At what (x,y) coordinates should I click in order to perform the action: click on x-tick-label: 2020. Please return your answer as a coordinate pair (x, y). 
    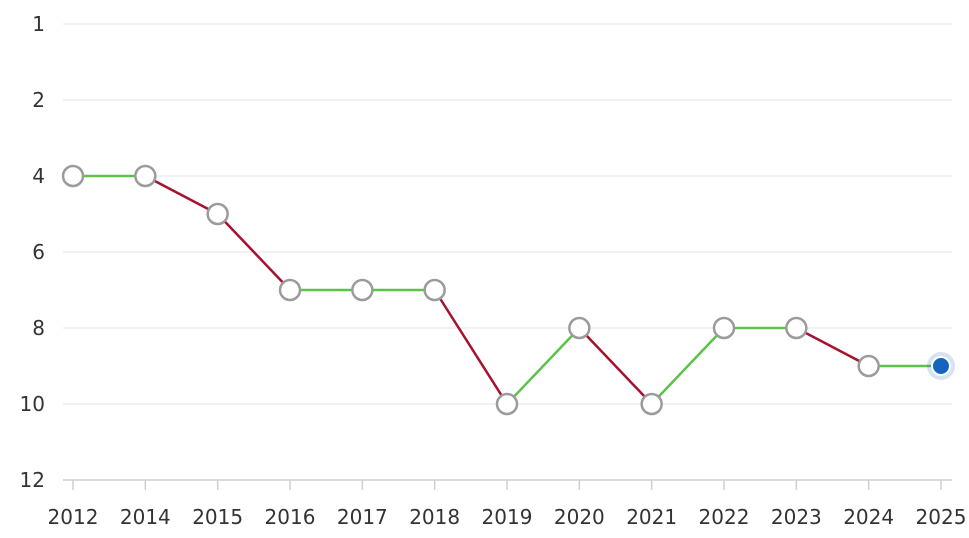
    Looking at the image, I should click on (579, 517).